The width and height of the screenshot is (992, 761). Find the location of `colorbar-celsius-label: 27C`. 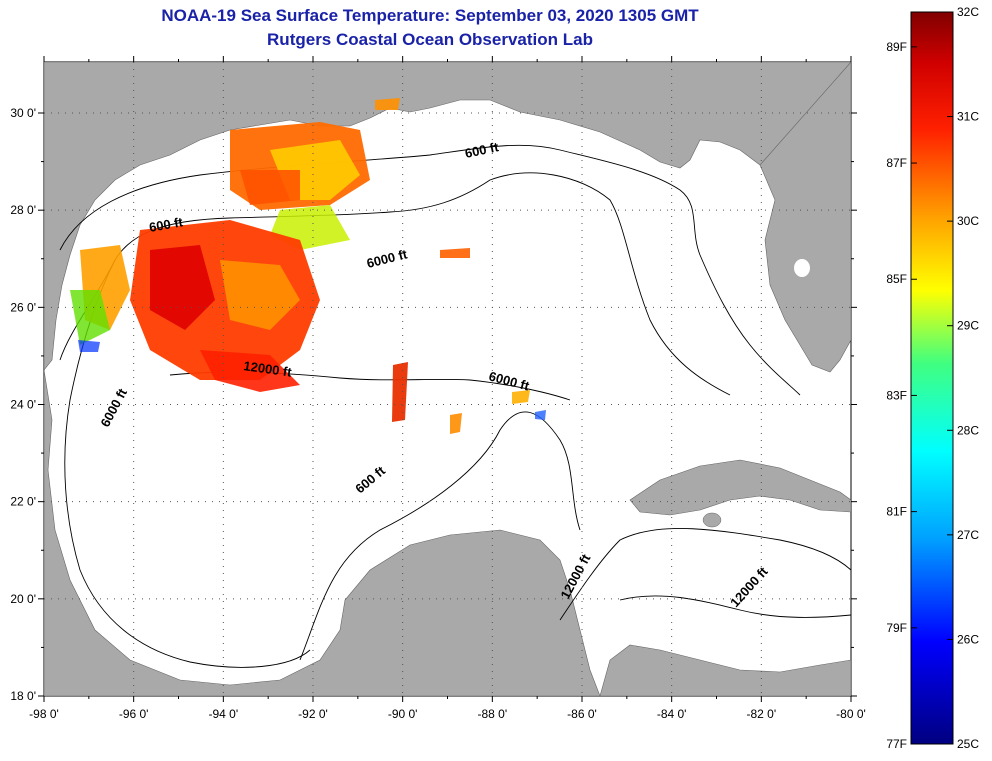

colorbar-celsius-label: 27C is located at coordinates (968, 535).